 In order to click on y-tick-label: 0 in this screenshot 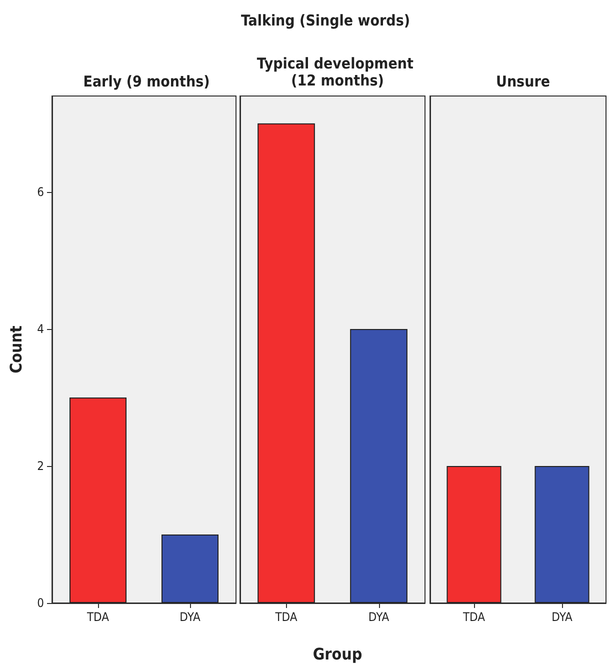, I will do `click(40, 603)`.